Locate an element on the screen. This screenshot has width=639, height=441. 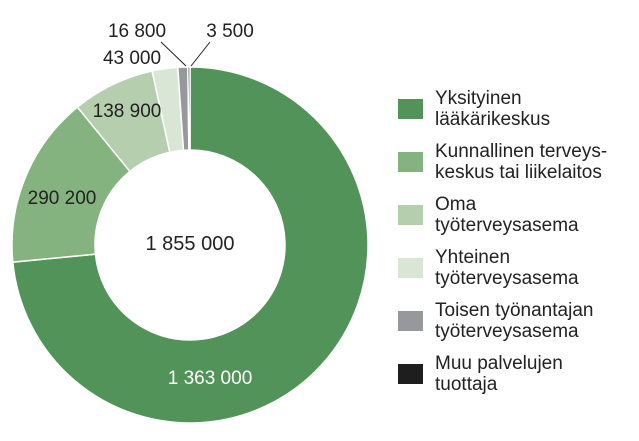
legend-label: Toisen työnantajan työterveysasema is located at coordinates (514, 321).